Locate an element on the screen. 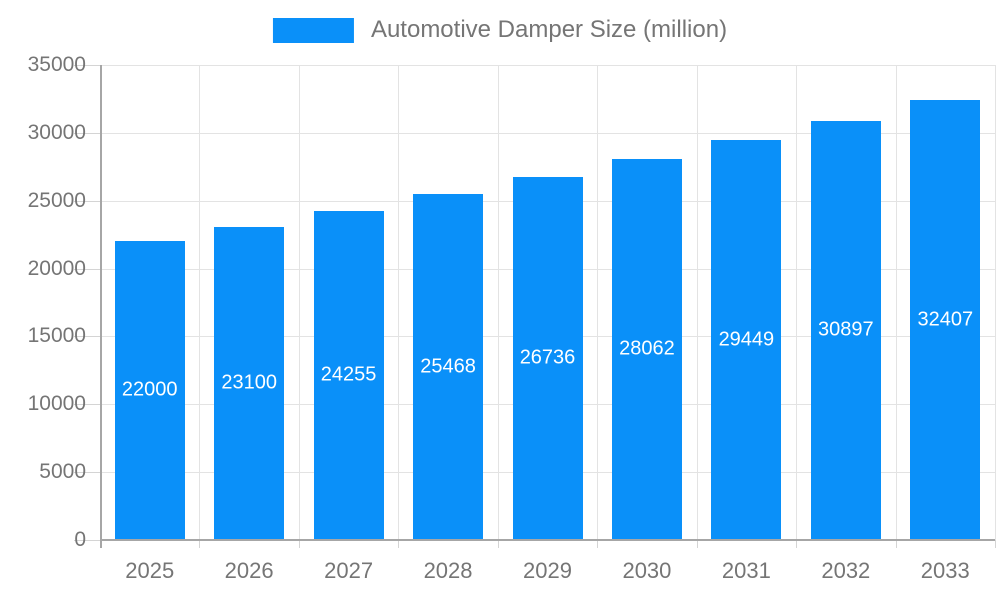 Image resolution: width=1000 pixels, height=600 pixels. bar-value-label: 23100 is located at coordinates (249, 382).